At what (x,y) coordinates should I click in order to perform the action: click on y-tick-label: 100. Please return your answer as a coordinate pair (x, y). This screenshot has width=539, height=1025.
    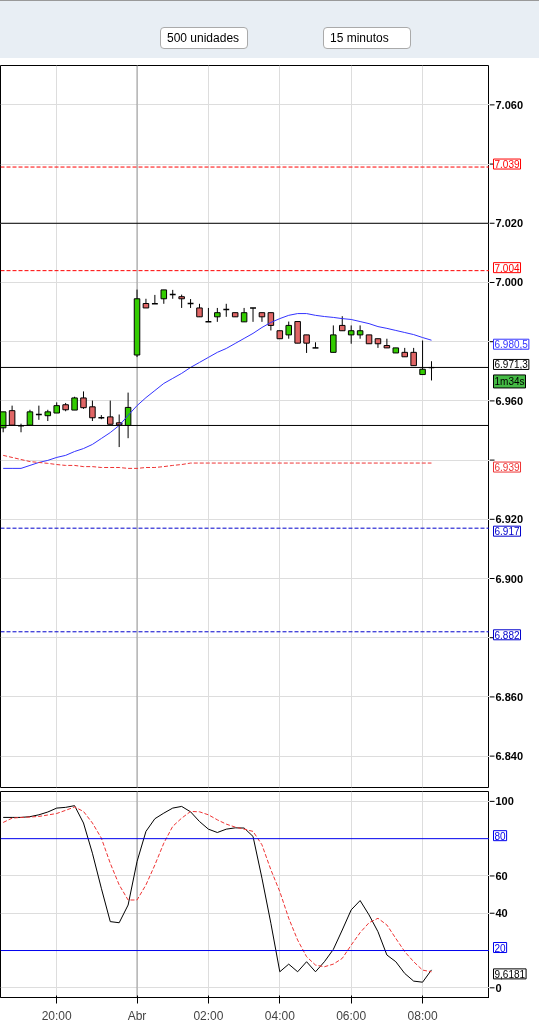
    Looking at the image, I should click on (504, 801).